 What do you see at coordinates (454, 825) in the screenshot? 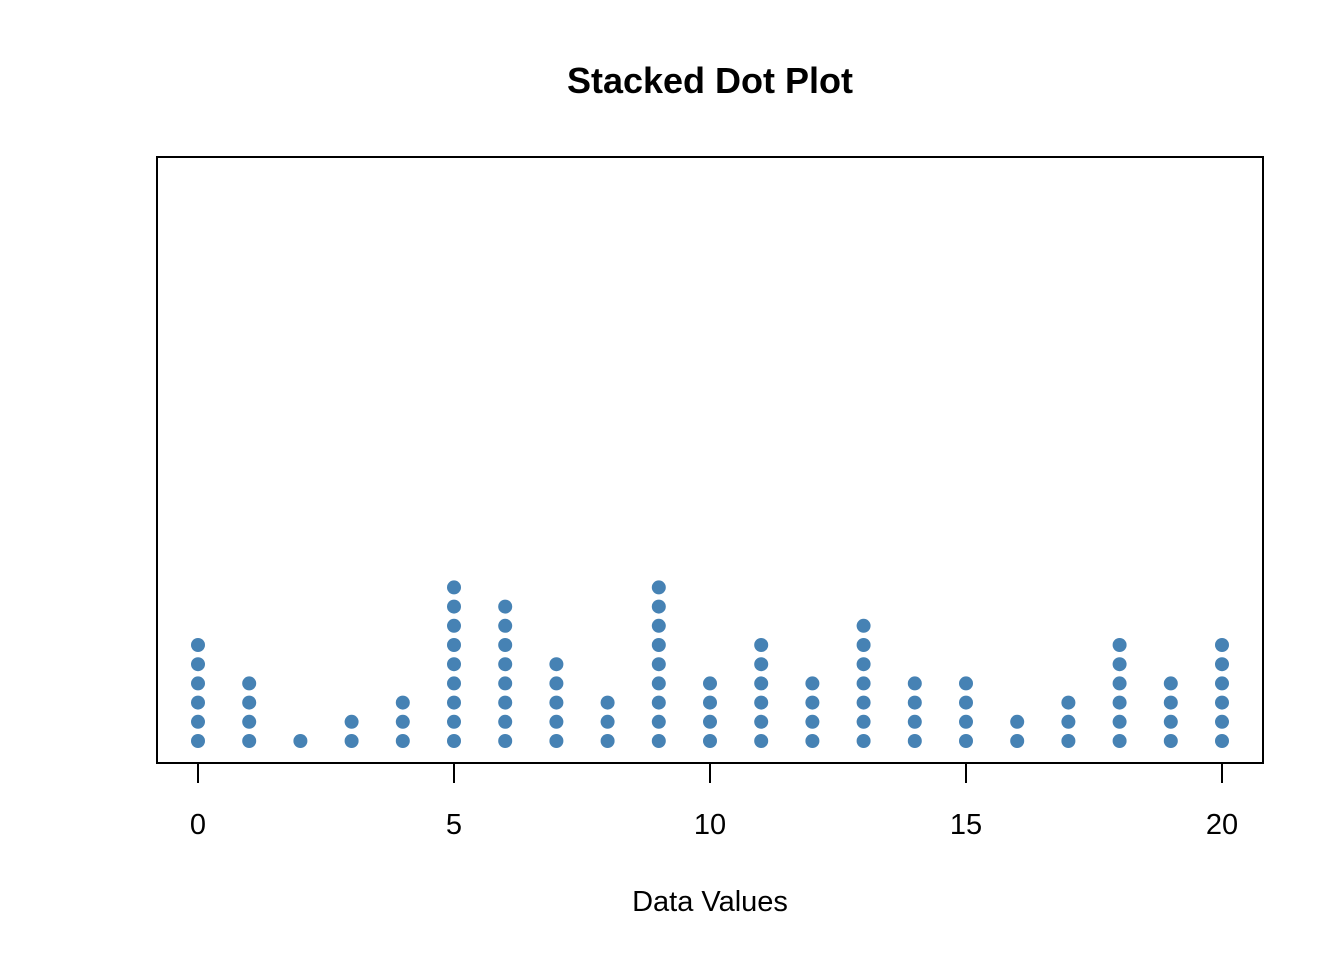
I see `x-tick-label: 5` at bounding box center [454, 825].